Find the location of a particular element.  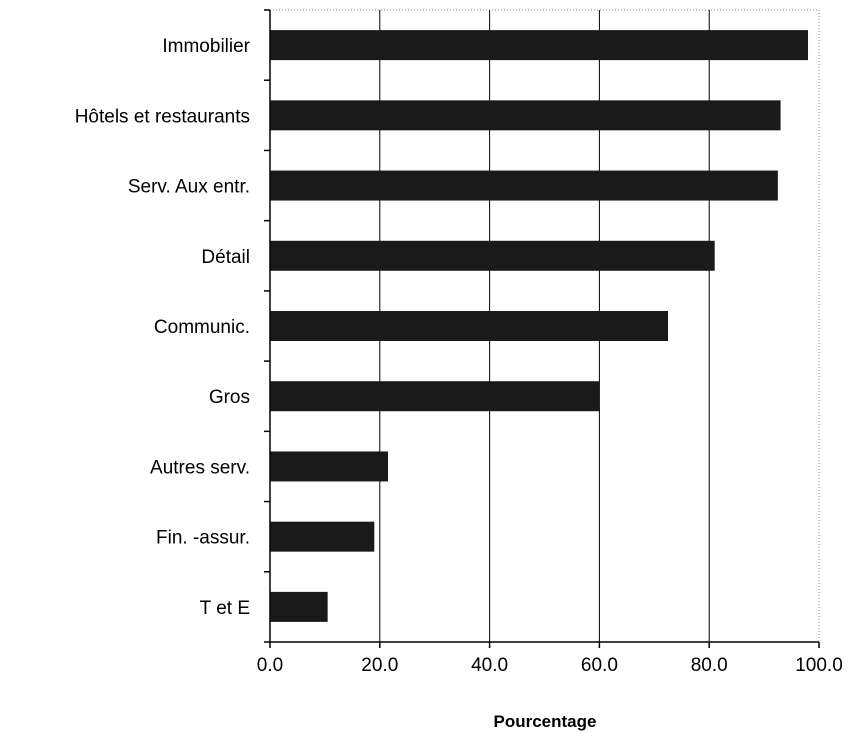

category-label: Fin. -assur. is located at coordinates (203, 538).